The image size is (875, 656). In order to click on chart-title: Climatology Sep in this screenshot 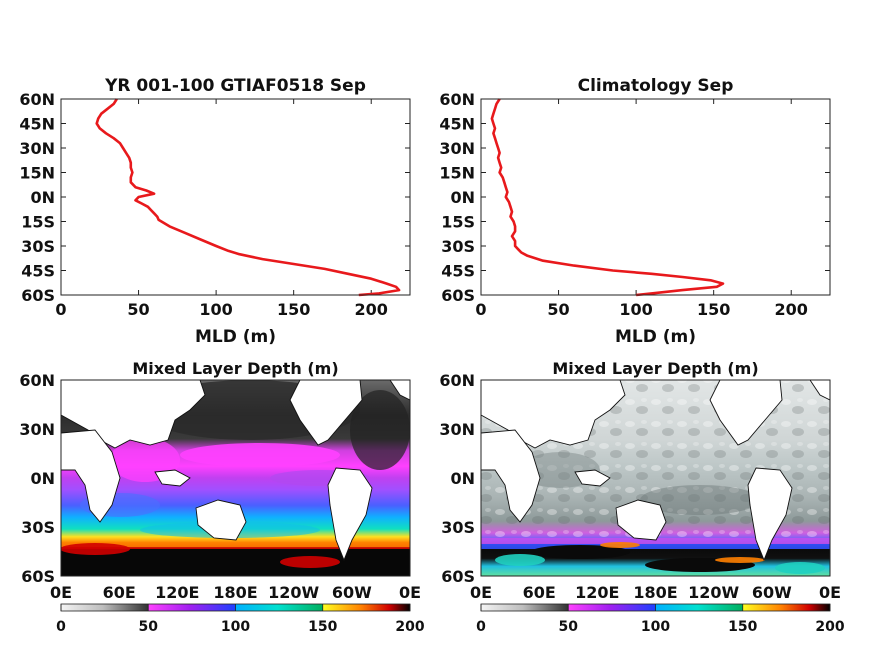, I will do `click(656, 86)`.